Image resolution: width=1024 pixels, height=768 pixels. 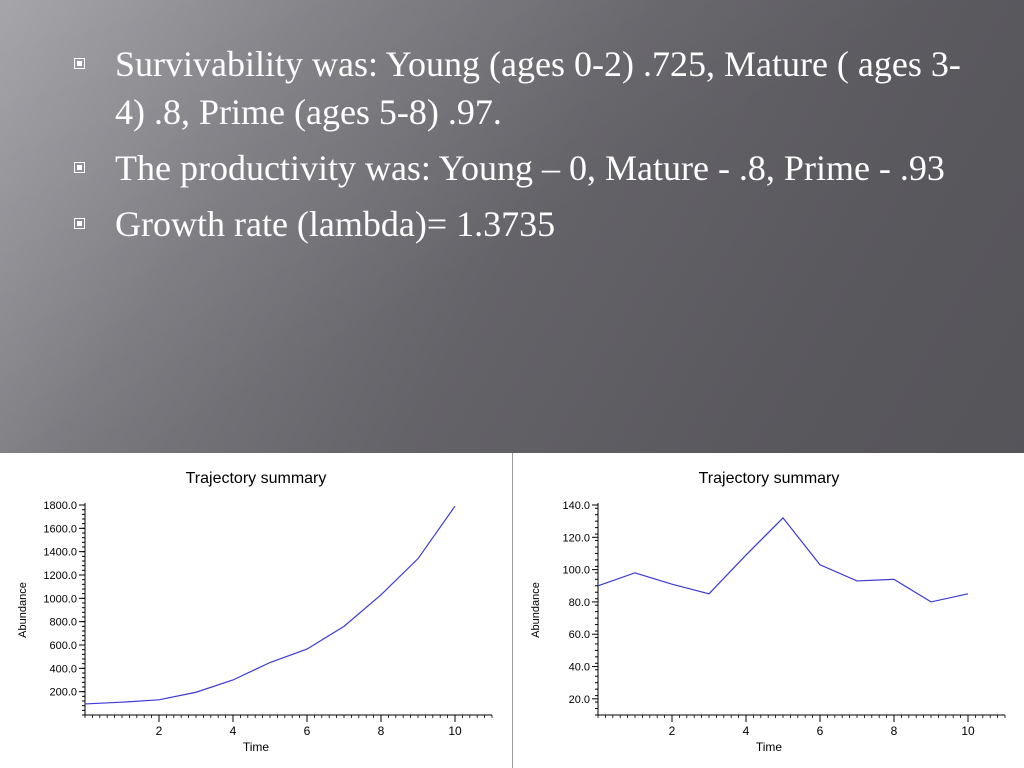 I want to click on chart-1-x-tick-label: 4, so click(x=746, y=731).